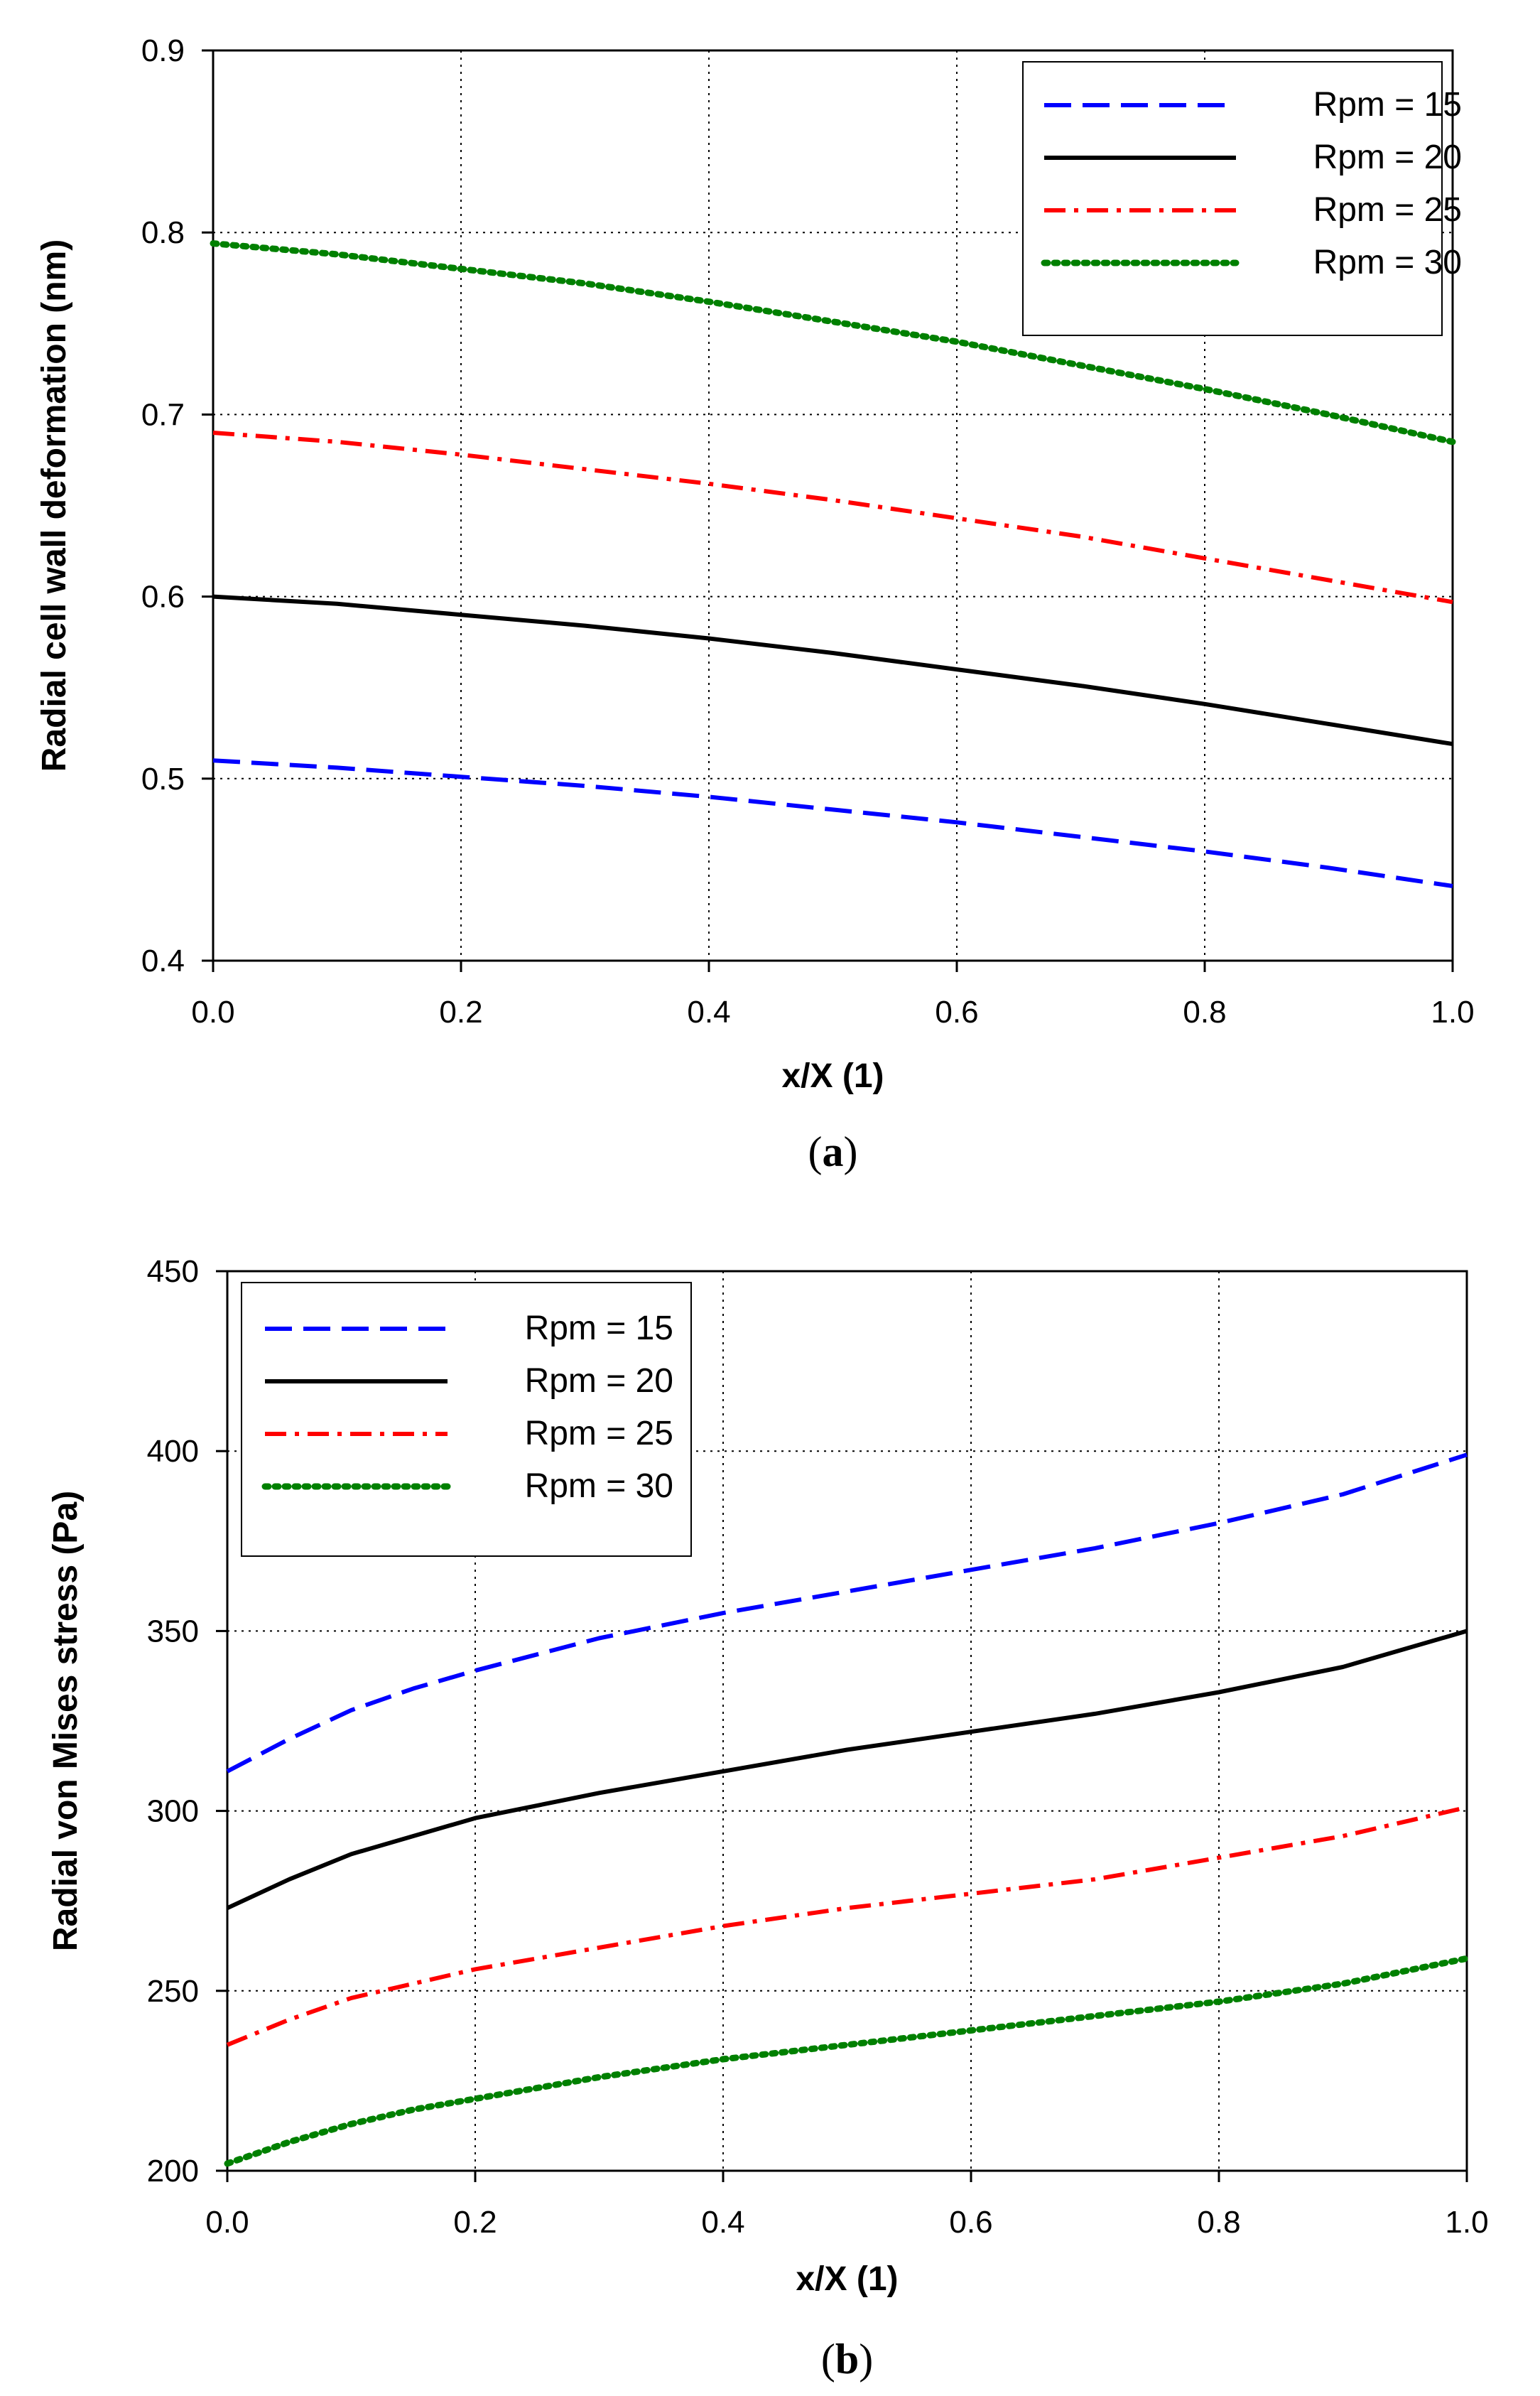 This screenshot has height=2396, width=1540. Describe the element at coordinates (66, 1721) in the screenshot. I see `y-axis-label: Radial von Mises stress (Pa)` at that location.